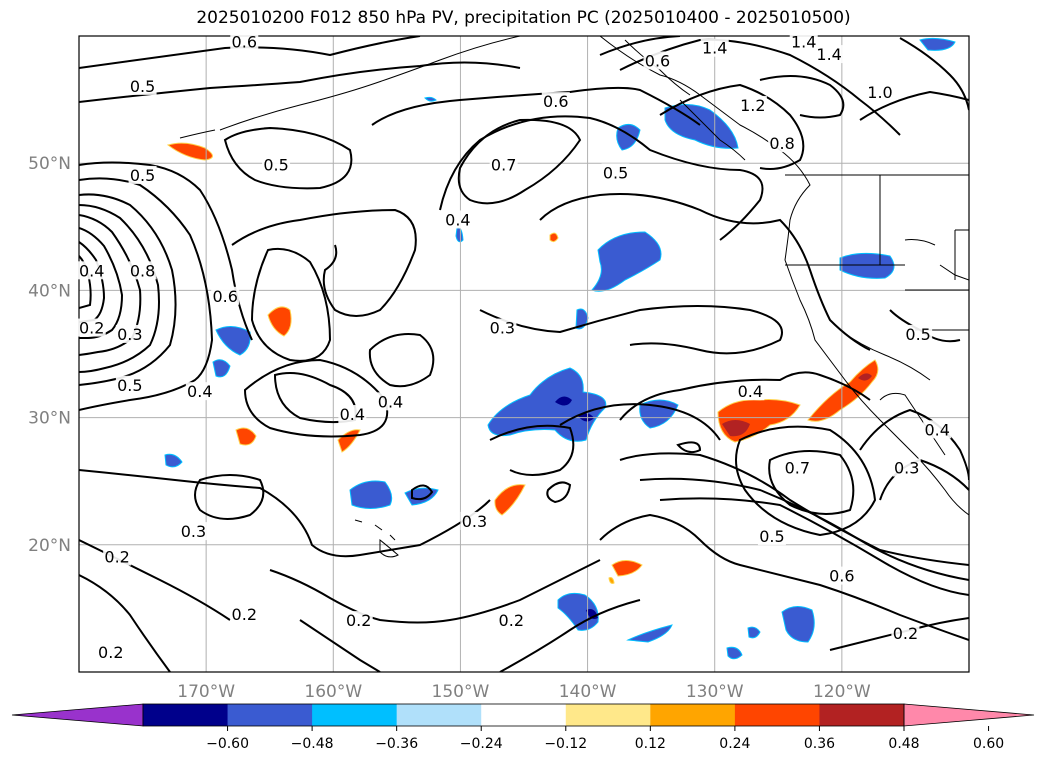 The height and width of the screenshot is (765, 1047). What do you see at coordinates (206, 692) in the screenshot?
I see `longitude-tick-label: 170°W` at bounding box center [206, 692].